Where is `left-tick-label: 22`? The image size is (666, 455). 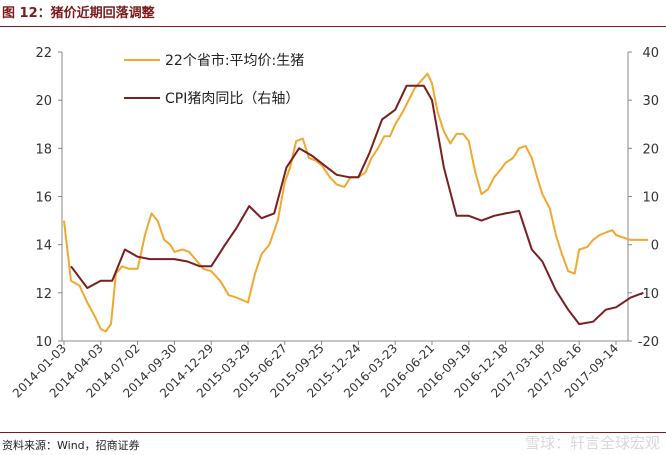 left-tick-label: 22 is located at coordinates (43, 53).